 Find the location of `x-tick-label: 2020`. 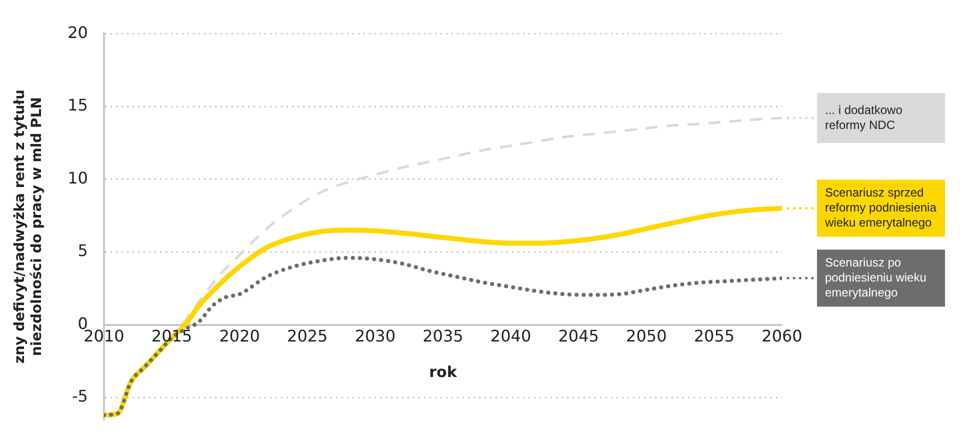

x-tick-label: 2020 is located at coordinates (239, 336).